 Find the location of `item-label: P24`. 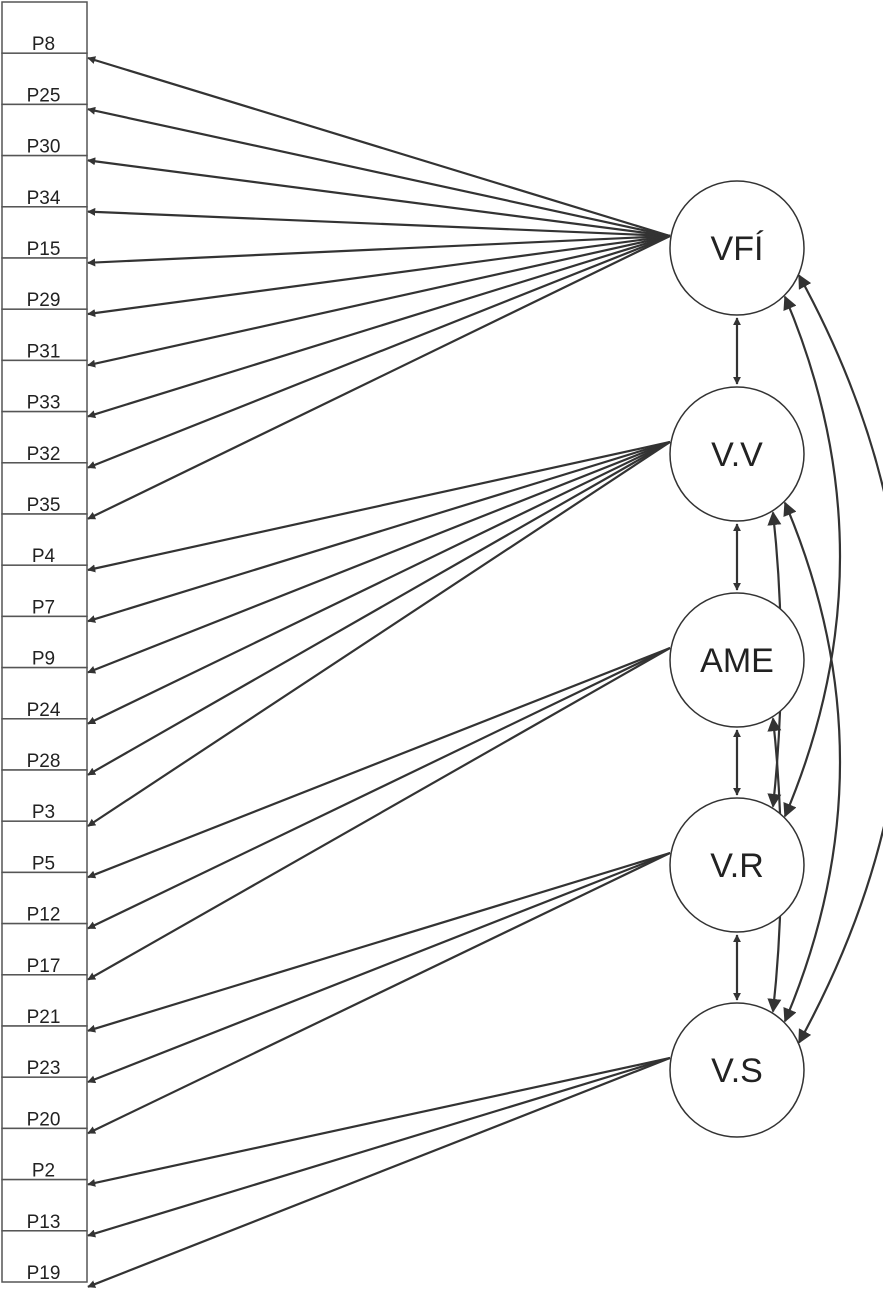

item-label: P24 is located at coordinates (44, 710).